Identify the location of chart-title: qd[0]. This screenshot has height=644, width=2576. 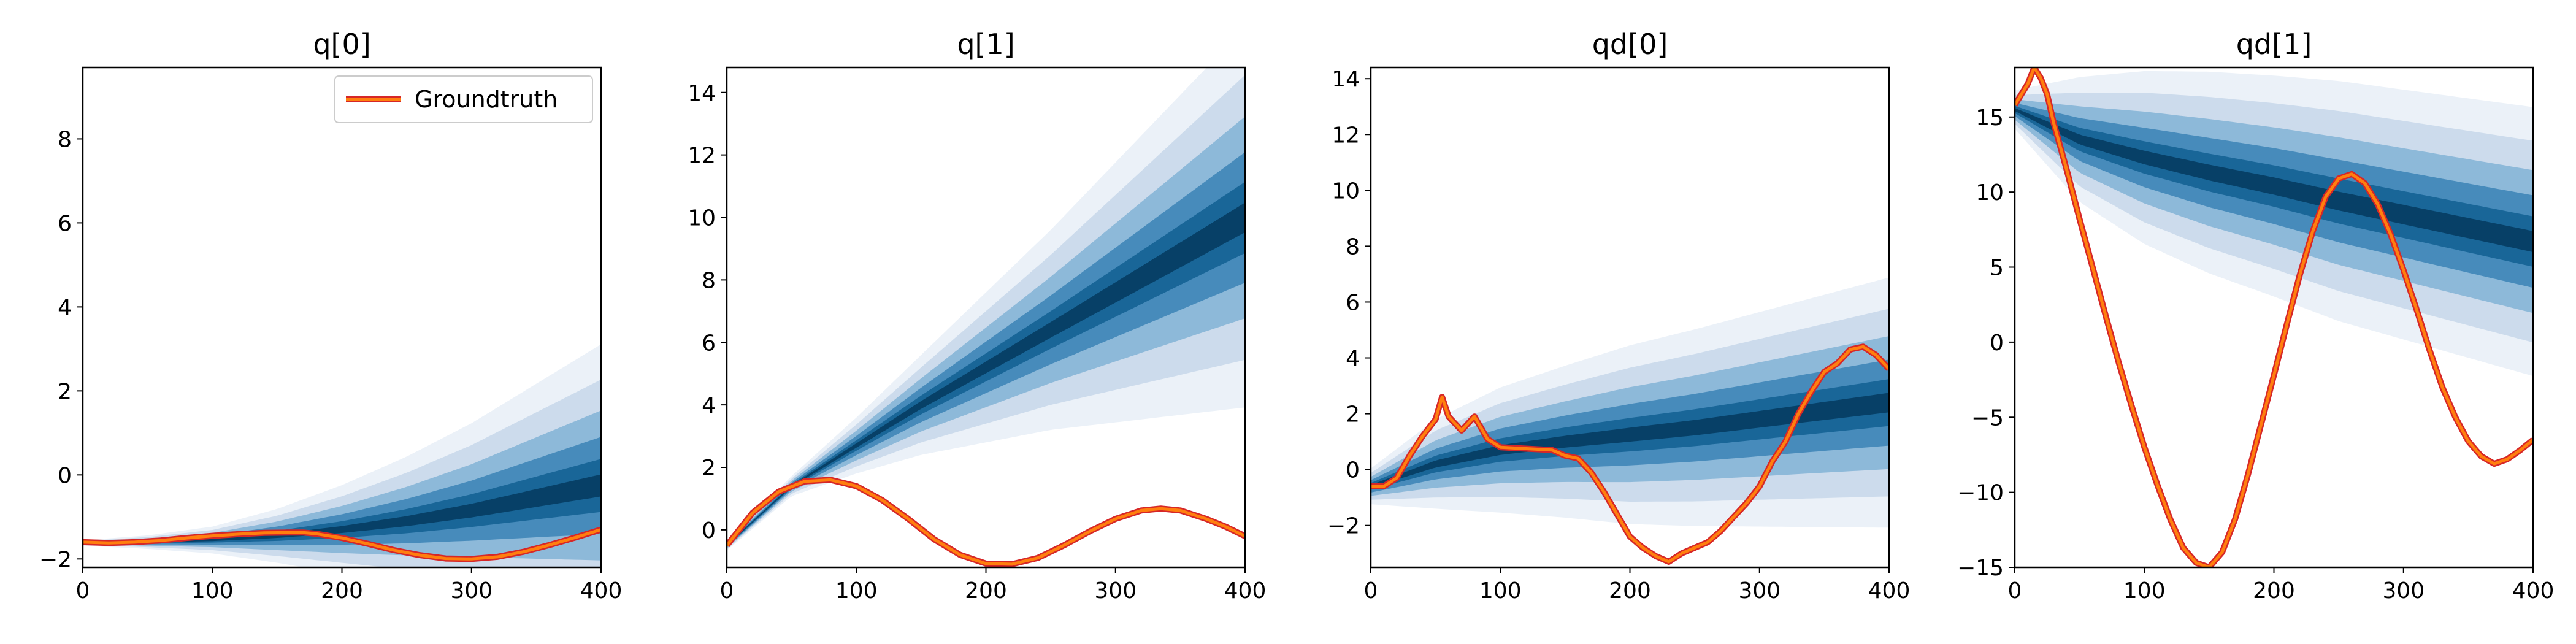
(1630, 44).